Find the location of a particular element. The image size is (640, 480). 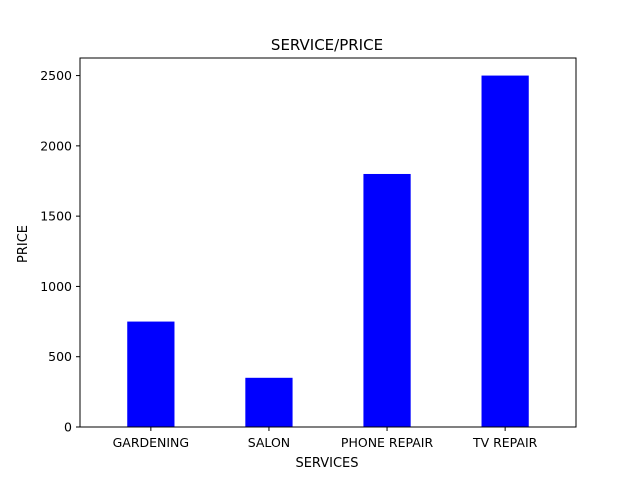

y-tick-label: 2000 is located at coordinates (56, 145).